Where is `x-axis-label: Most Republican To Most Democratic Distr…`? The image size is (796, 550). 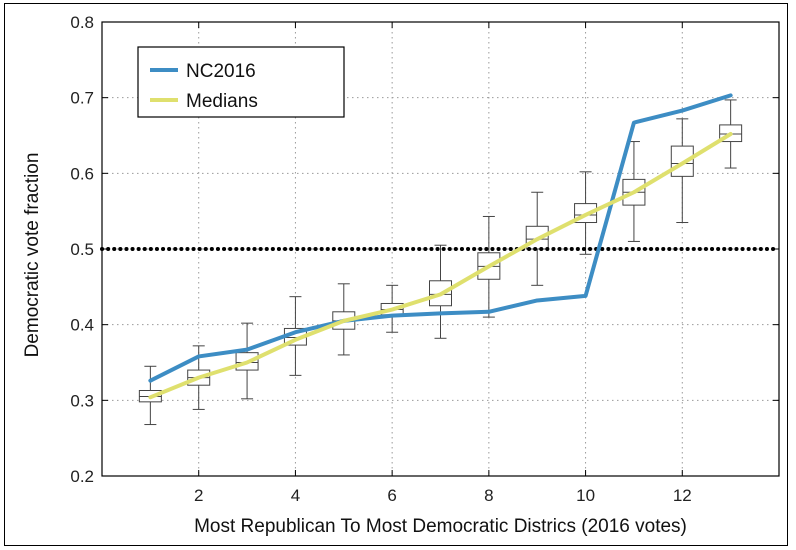 x-axis-label: Most Republican To Most Democratic Distr… is located at coordinates (440, 526).